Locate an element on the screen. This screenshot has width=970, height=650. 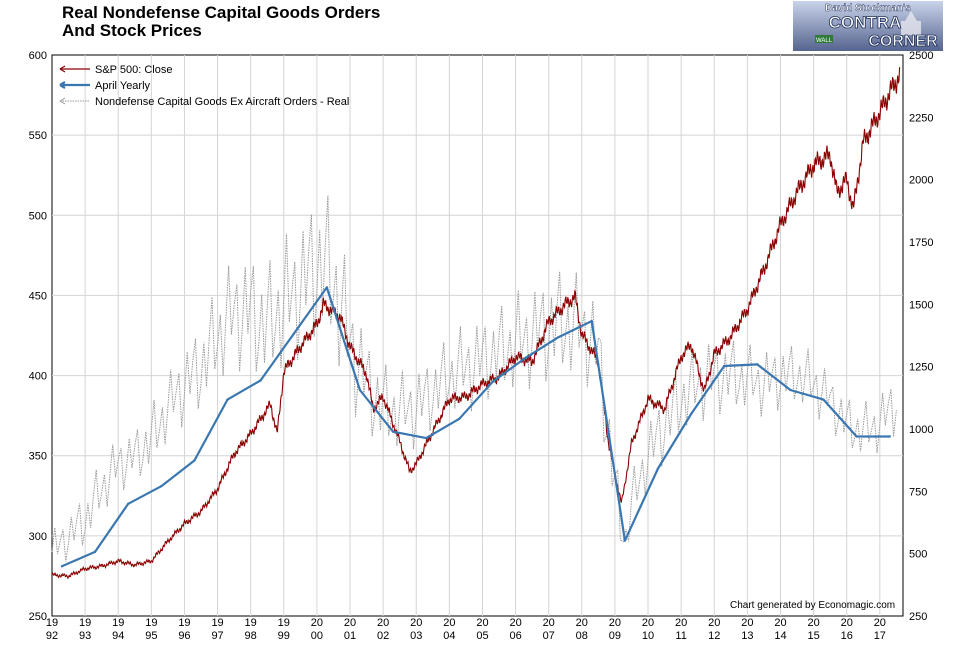
x-axis-tick-label: 00 is located at coordinates (317, 636).